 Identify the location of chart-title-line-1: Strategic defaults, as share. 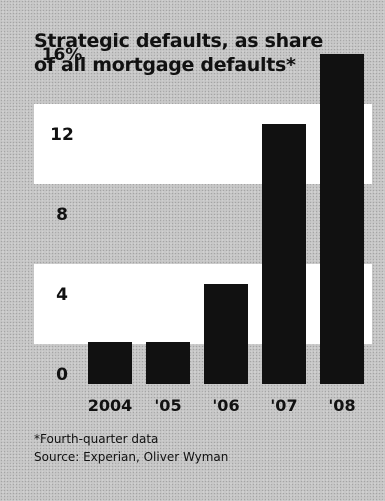
(179, 41).